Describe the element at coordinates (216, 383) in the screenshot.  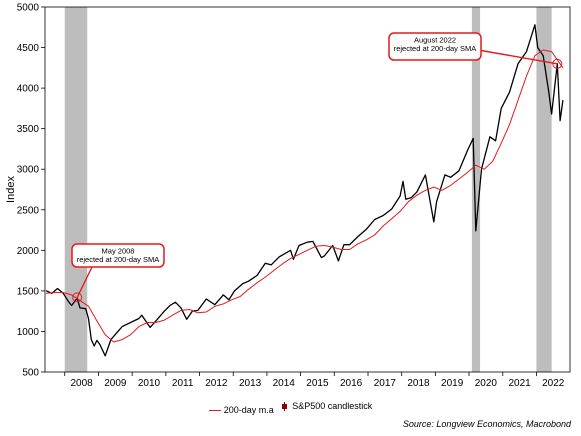
I see `x-tick-label: 2012` at that location.